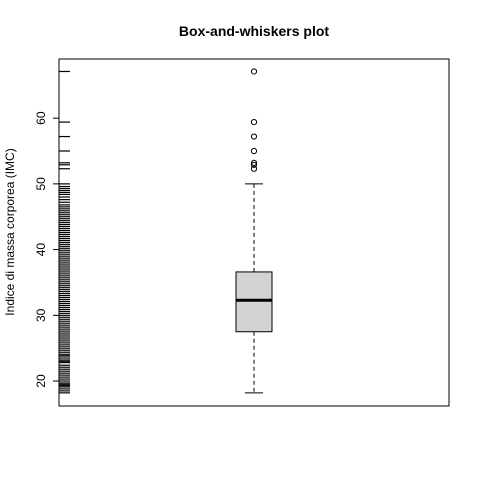  Describe the element at coordinates (41, 184) in the screenshot. I see `y-tick-label-50: 50` at that location.